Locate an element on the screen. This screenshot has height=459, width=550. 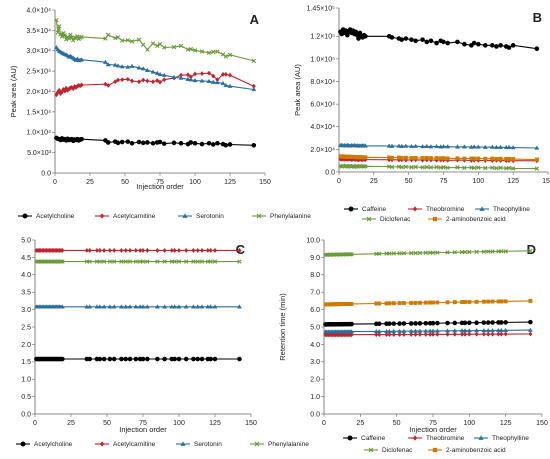
x-tick-label: 50 is located at coordinates (125, 182).